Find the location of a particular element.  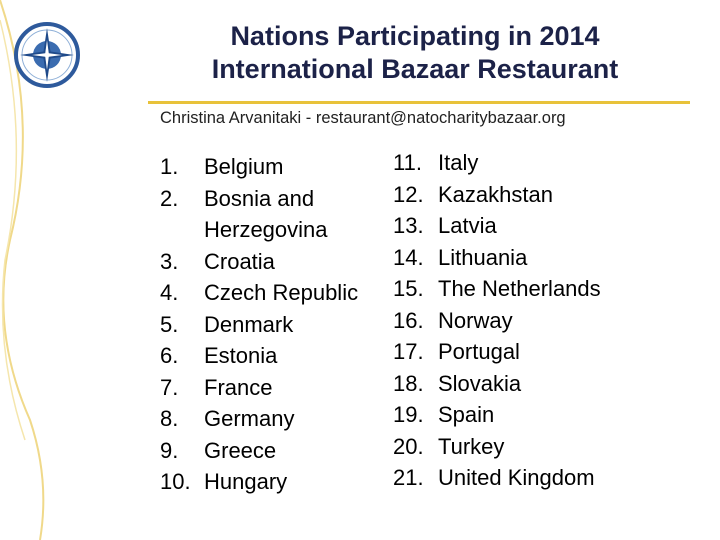

nation-name: Spain is located at coordinates (466, 414).